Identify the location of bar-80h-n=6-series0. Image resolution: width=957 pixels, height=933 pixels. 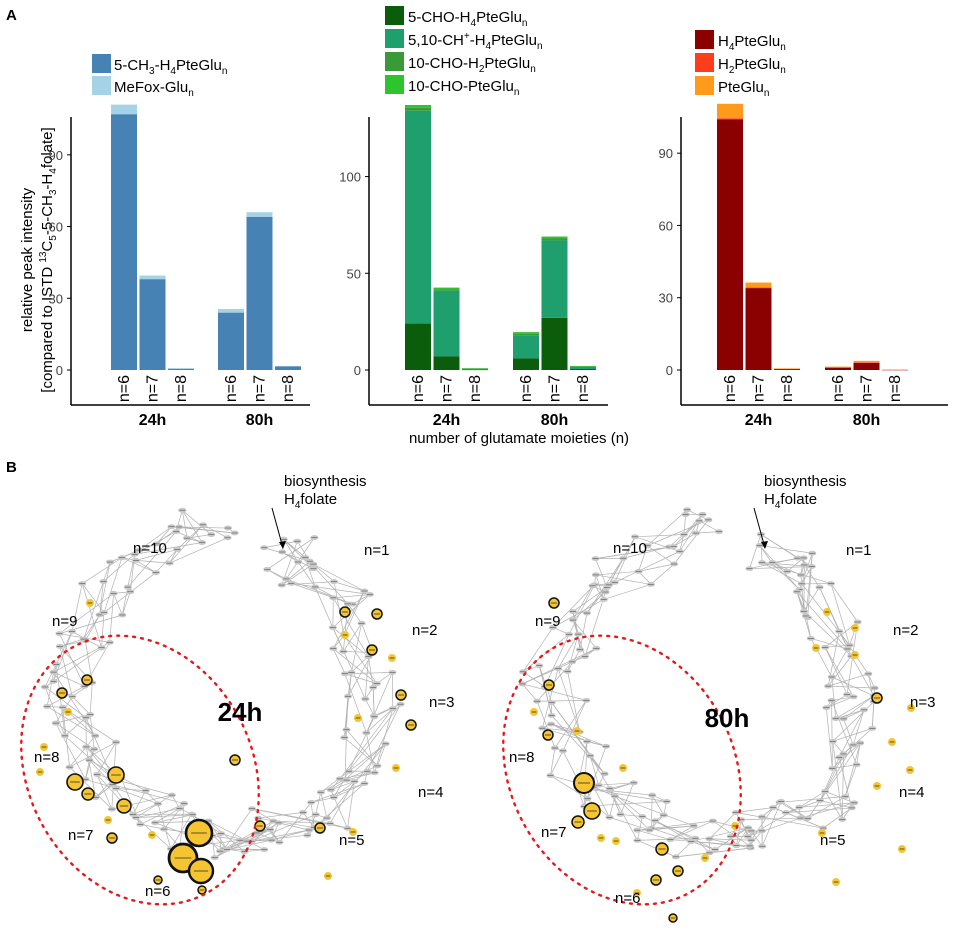
(526, 364).